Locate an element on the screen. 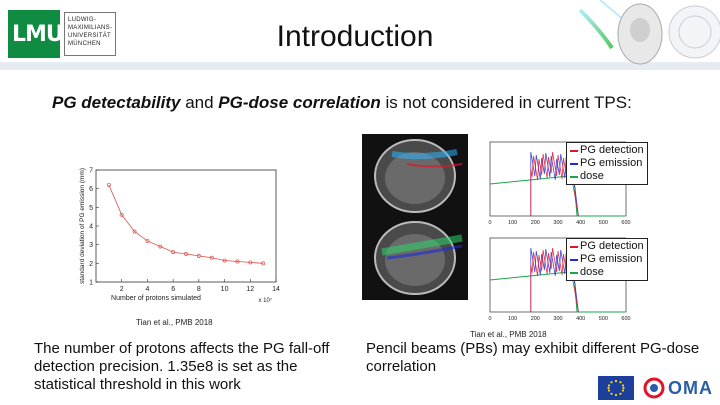 This screenshot has width=720, height=405. lead-emphasis-2: PG-dose correlation is located at coordinates (299, 102).